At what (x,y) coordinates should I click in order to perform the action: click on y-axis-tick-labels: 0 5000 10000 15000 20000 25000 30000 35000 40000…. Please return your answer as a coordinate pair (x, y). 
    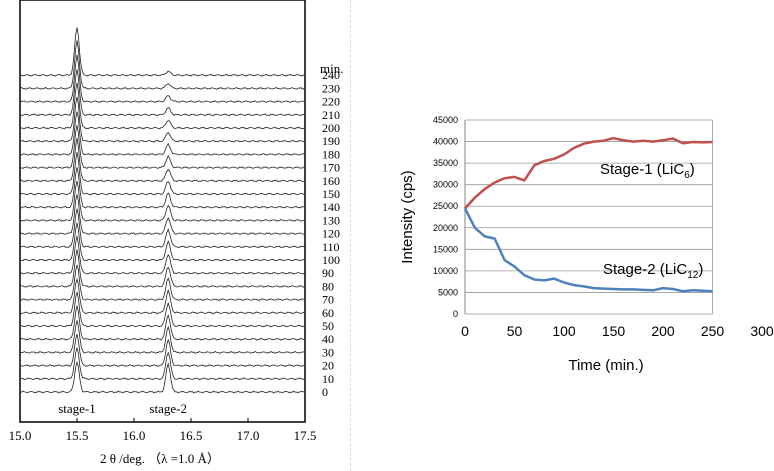
    Looking at the image, I should click on (445, 217).